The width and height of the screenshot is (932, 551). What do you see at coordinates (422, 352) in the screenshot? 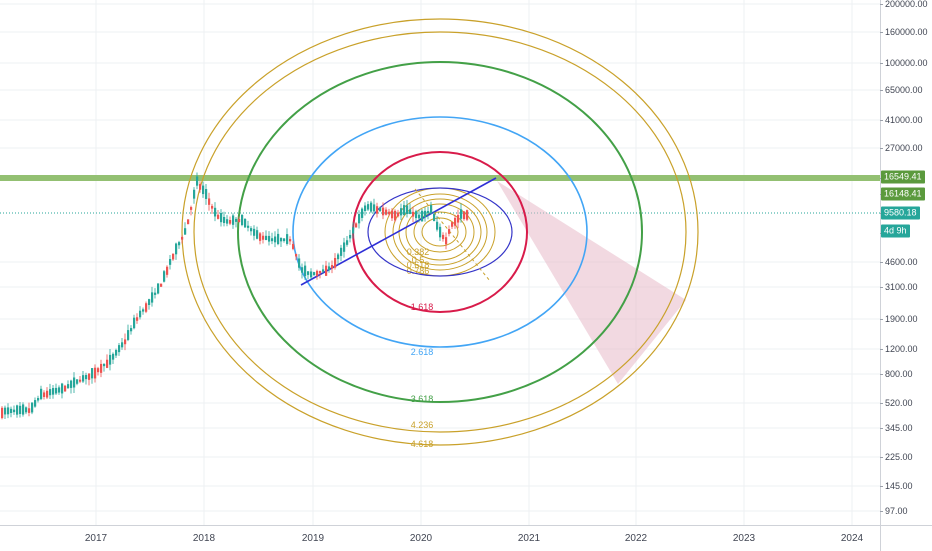
I see `fib-circle-label: 2.618` at bounding box center [422, 352].